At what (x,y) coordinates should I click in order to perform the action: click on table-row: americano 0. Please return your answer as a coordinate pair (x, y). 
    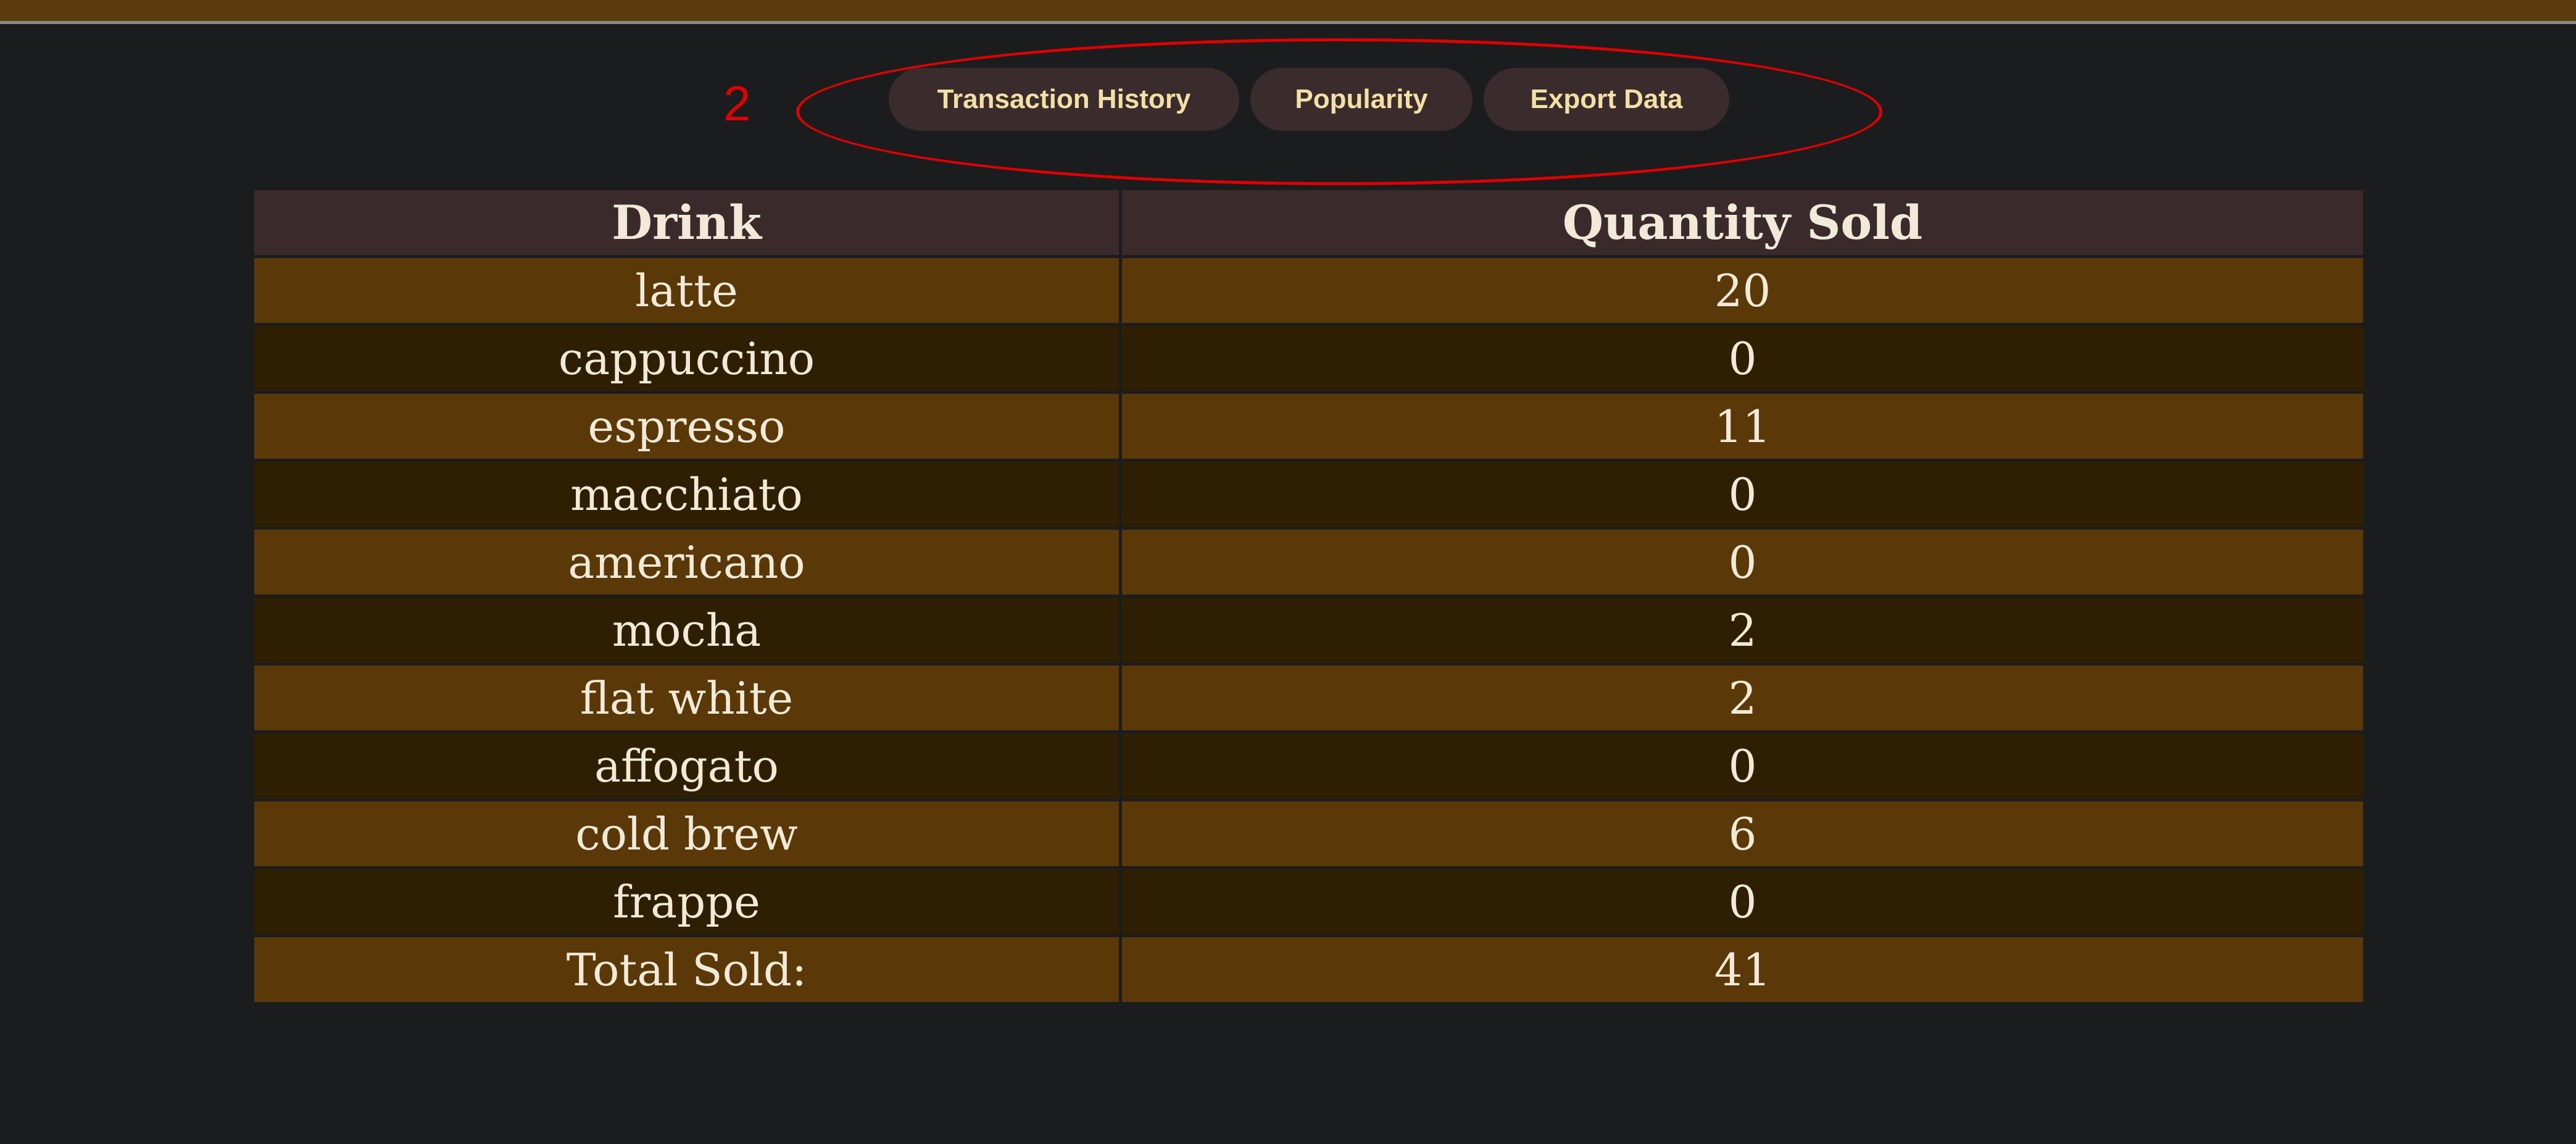
    Looking at the image, I should click on (1309, 562).